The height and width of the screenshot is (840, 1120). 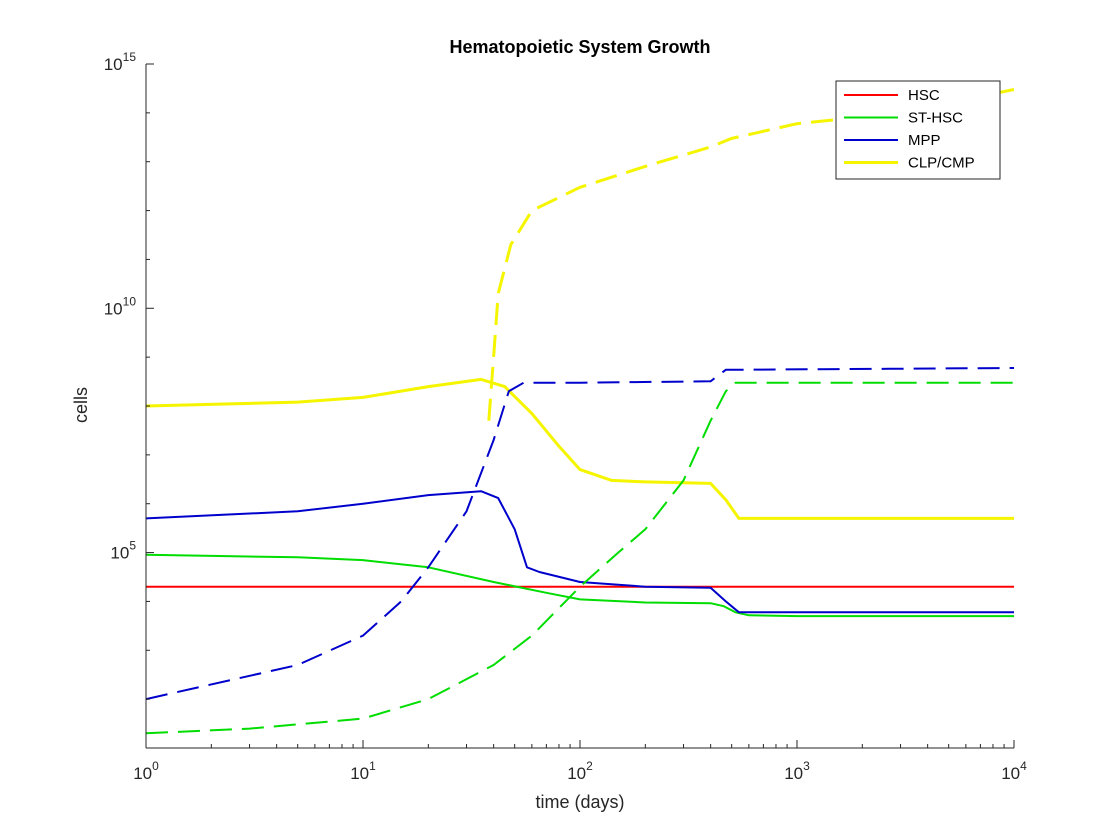 What do you see at coordinates (1014, 771) in the screenshot?
I see `x-tick-label: 10⁴` at bounding box center [1014, 771].